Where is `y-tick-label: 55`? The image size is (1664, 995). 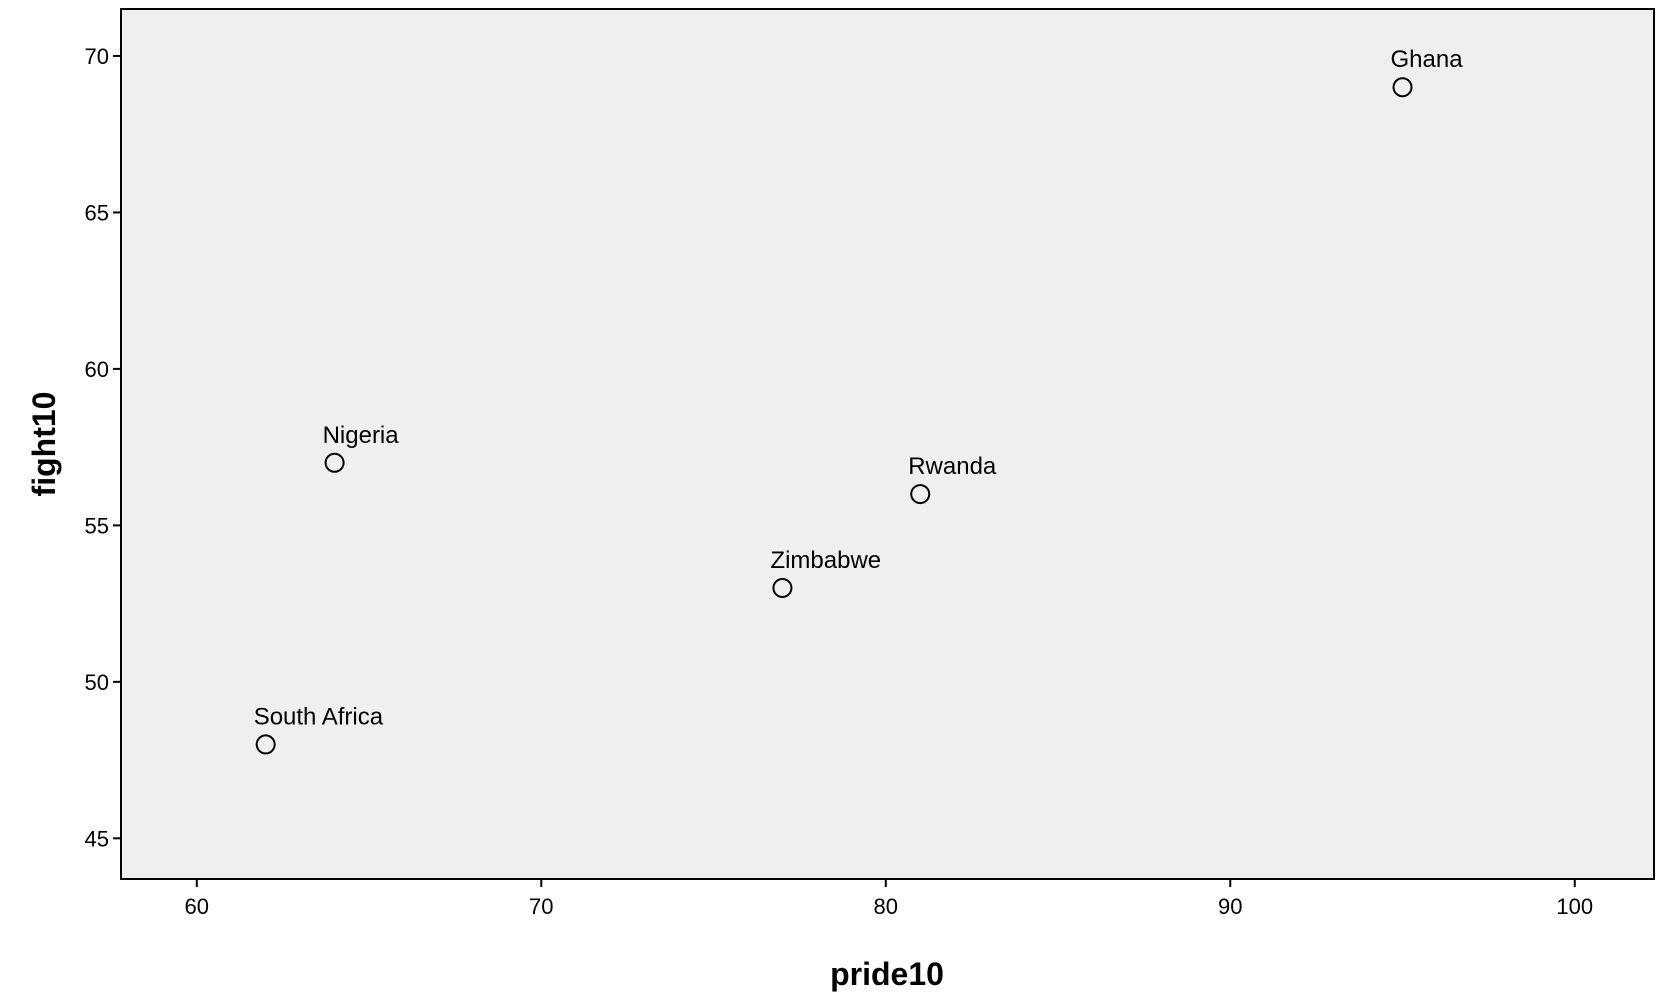
y-tick-label: 55 is located at coordinates (97, 525).